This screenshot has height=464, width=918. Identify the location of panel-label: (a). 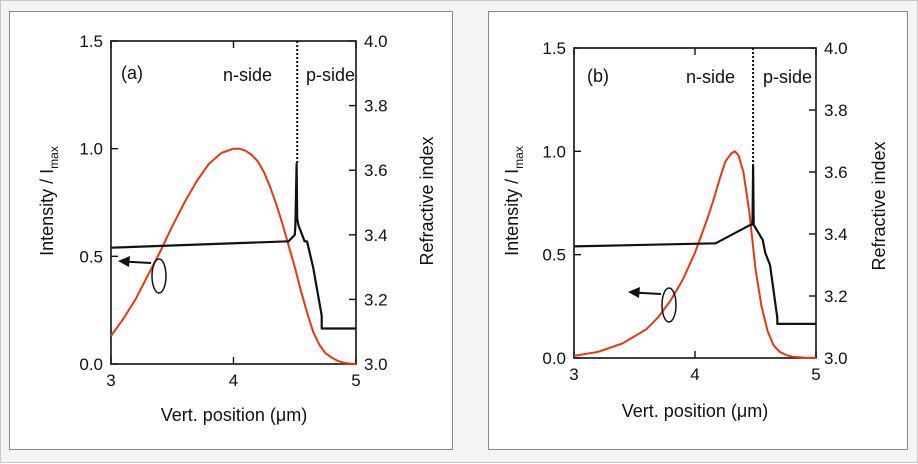
(132, 73).